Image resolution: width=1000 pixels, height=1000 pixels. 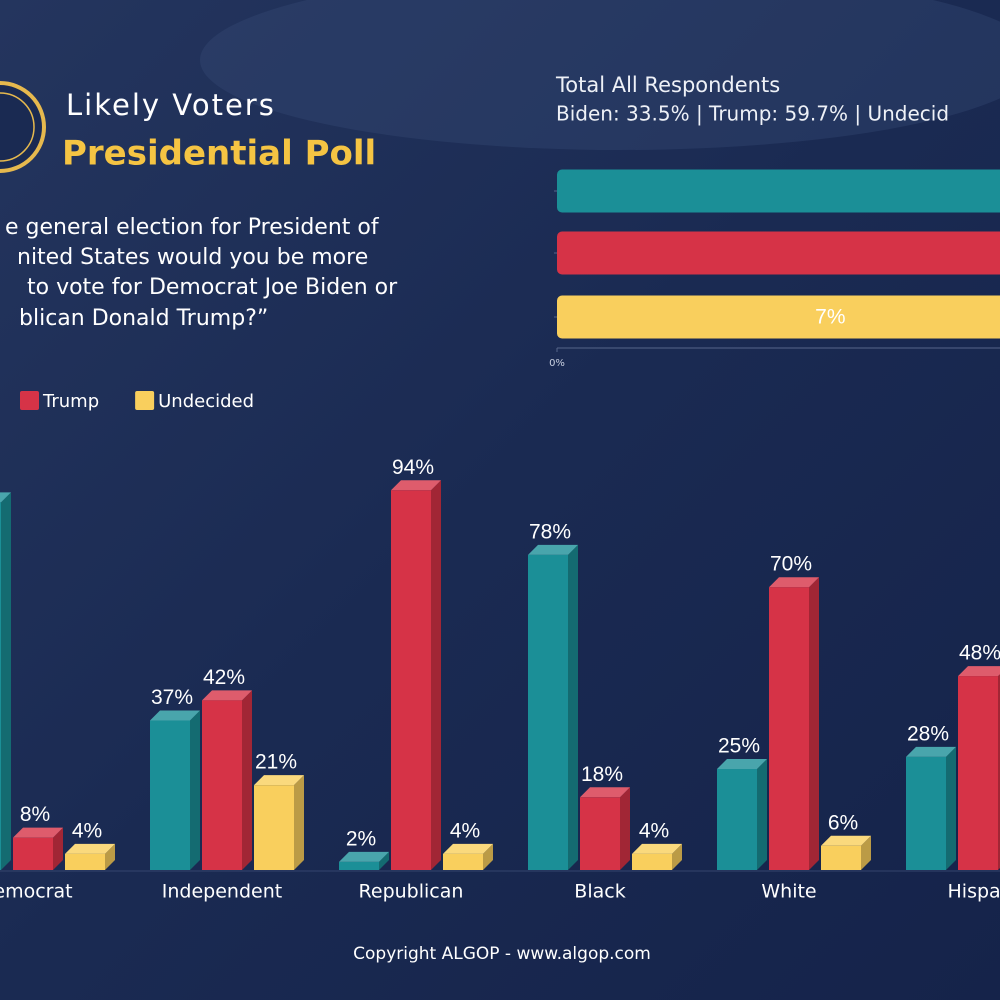 What do you see at coordinates (411, 892) in the screenshot?
I see `x-tick-label: Republican` at bounding box center [411, 892].